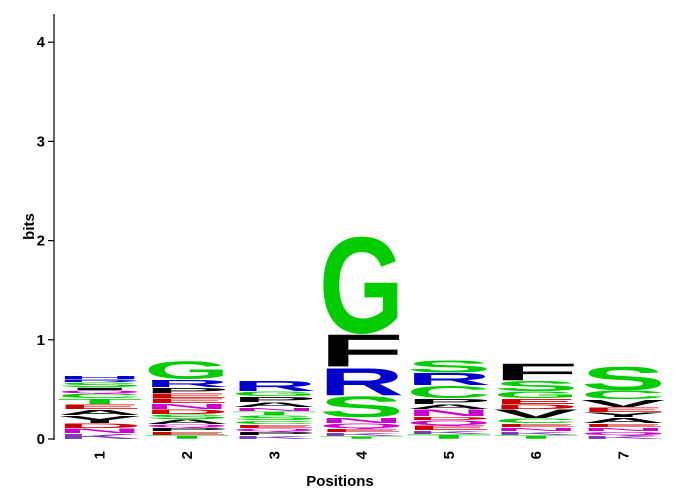 The height and width of the screenshot is (491, 680). What do you see at coordinates (99, 377) in the screenshot?
I see `logo-letter-h: H` at bounding box center [99, 377].